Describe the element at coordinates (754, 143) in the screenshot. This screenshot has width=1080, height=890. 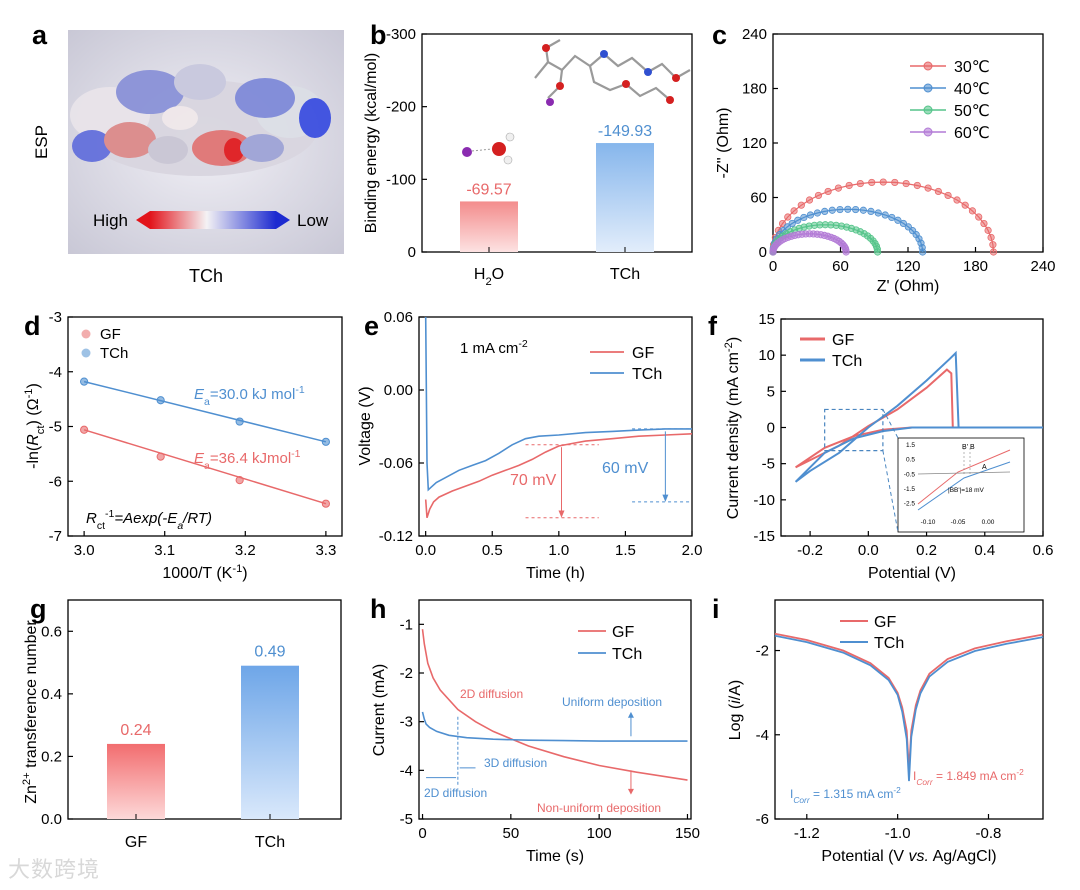
I see `panel-c-ytick-label: 120` at that location.